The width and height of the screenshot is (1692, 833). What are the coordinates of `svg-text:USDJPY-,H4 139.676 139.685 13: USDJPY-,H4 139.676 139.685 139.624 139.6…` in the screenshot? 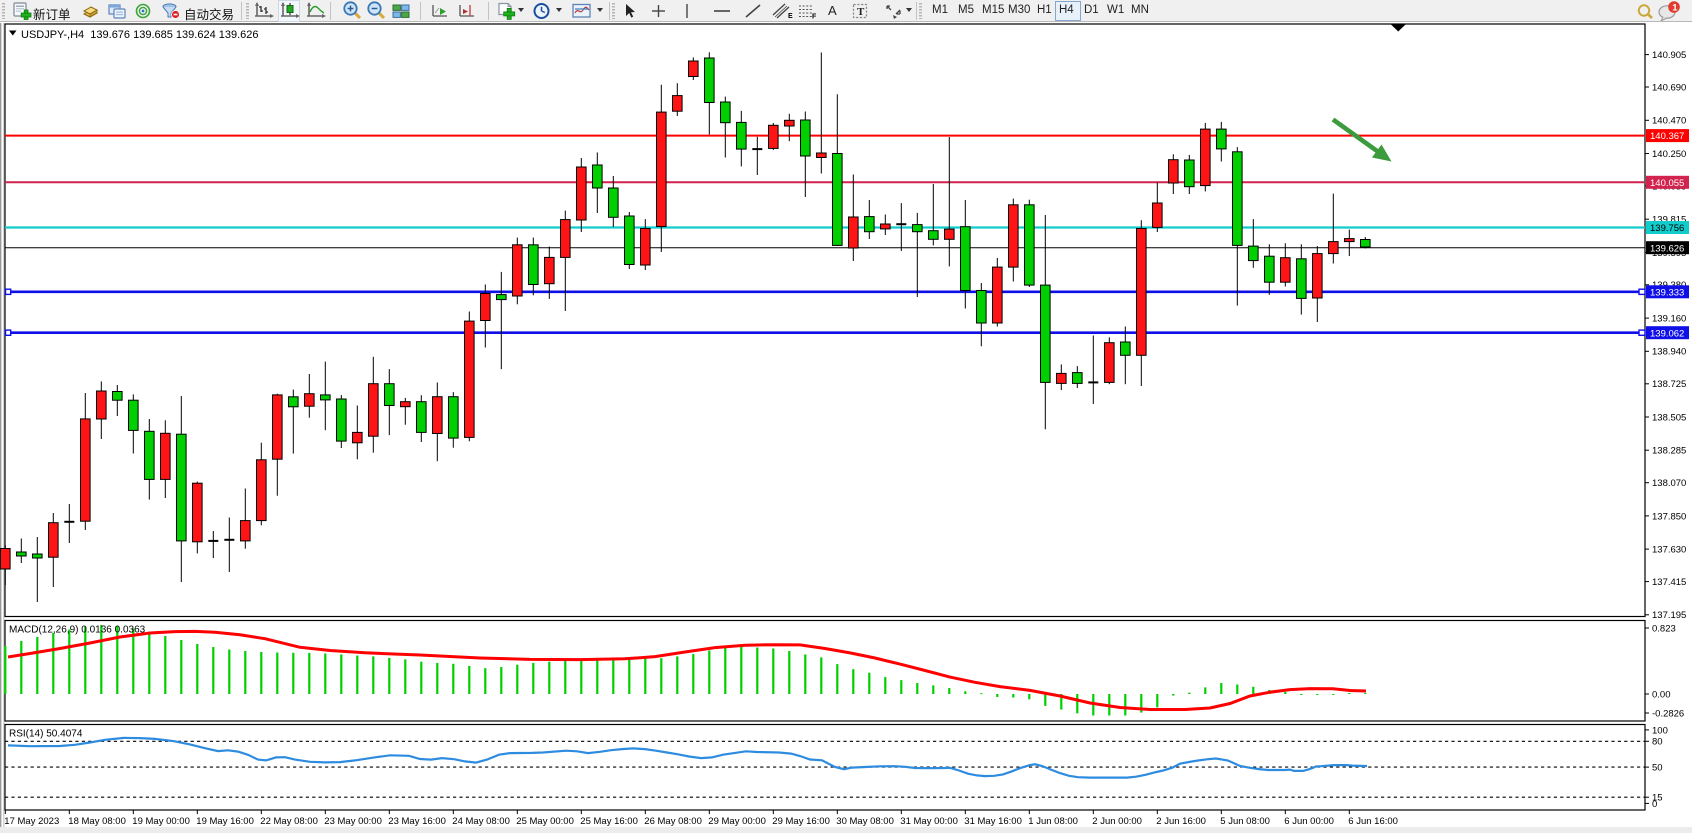 It's located at (140, 35).